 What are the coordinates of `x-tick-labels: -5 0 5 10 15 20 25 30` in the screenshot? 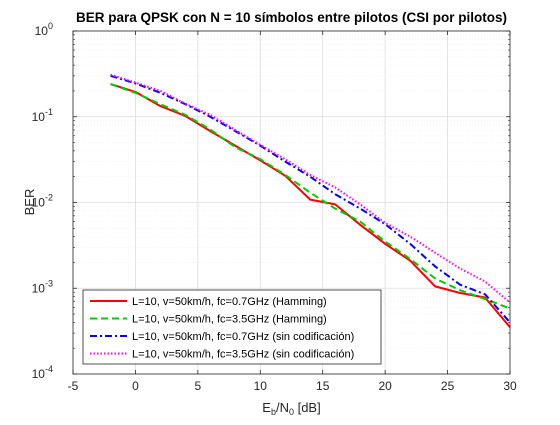 It's located at (292, 386).